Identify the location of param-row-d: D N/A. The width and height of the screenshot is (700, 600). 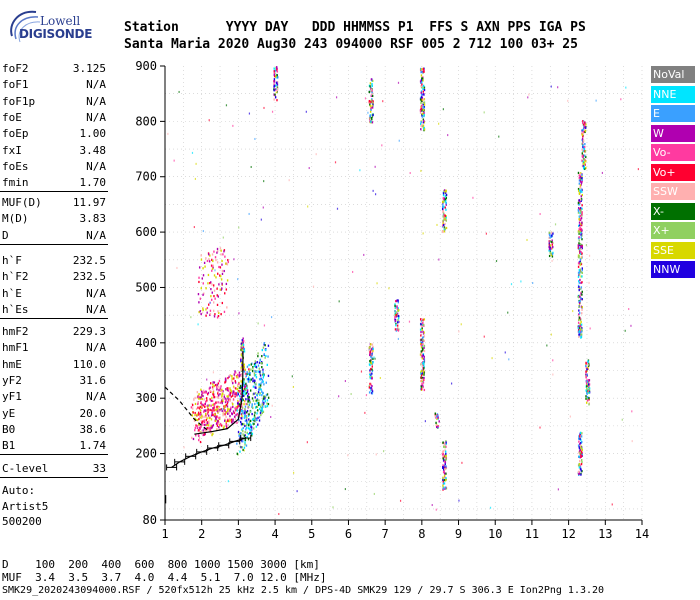
(54, 236).